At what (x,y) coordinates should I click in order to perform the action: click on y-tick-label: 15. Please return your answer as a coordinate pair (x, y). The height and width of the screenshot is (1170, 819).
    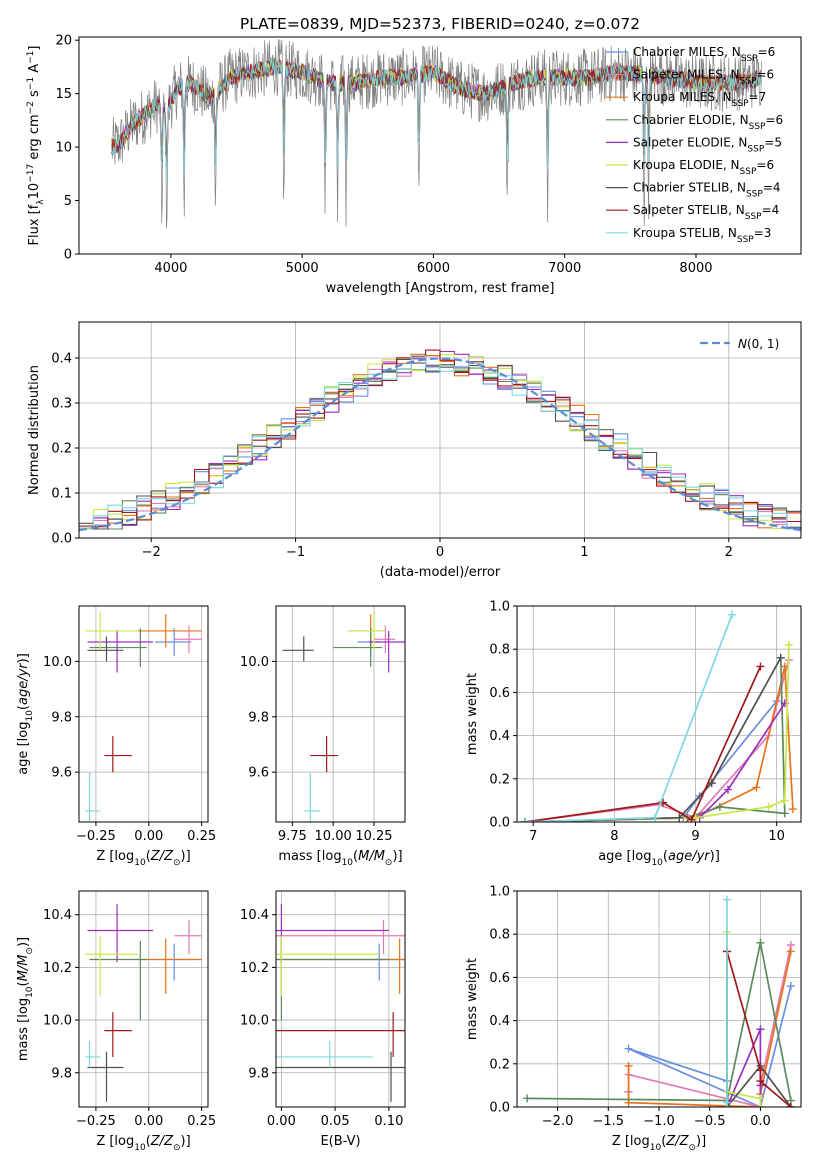
    Looking at the image, I should click on (63, 94).